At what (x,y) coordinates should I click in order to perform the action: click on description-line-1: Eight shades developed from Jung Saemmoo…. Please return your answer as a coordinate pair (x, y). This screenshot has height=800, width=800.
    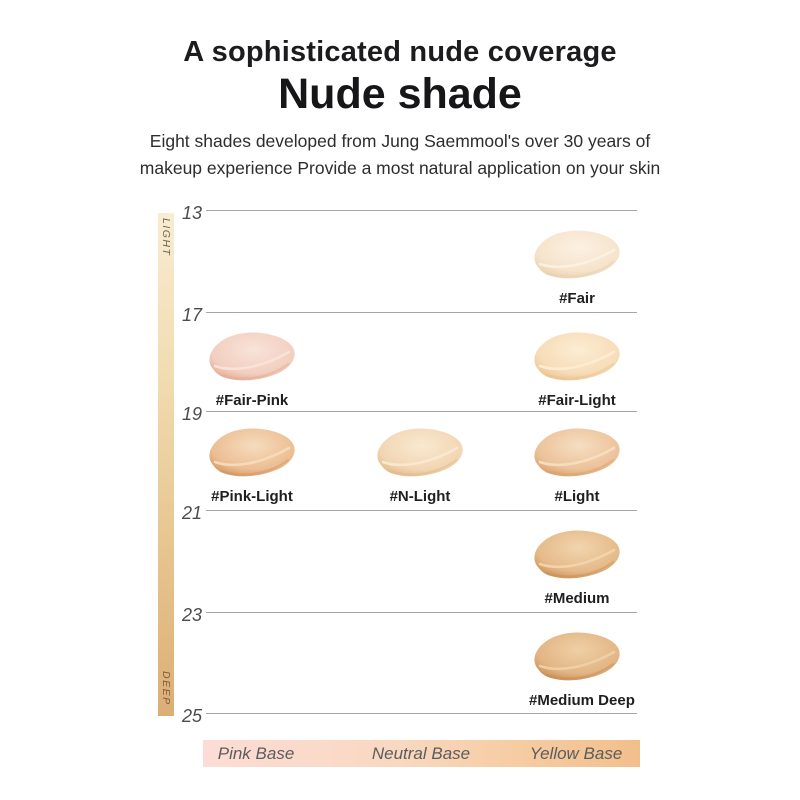
    Looking at the image, I should click on (400, 141).